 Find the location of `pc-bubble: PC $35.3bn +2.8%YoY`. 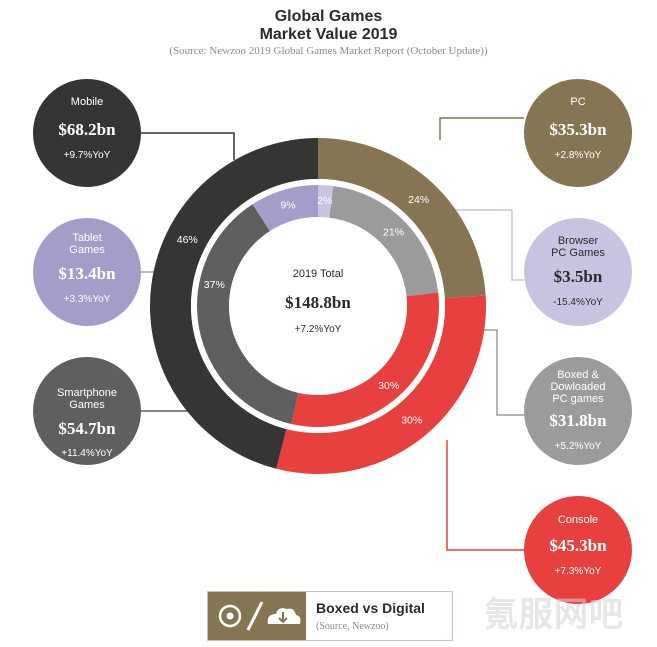

pc-bubble: PC $35.3bn +2.8%YoY is located at coordinates (578, 133).